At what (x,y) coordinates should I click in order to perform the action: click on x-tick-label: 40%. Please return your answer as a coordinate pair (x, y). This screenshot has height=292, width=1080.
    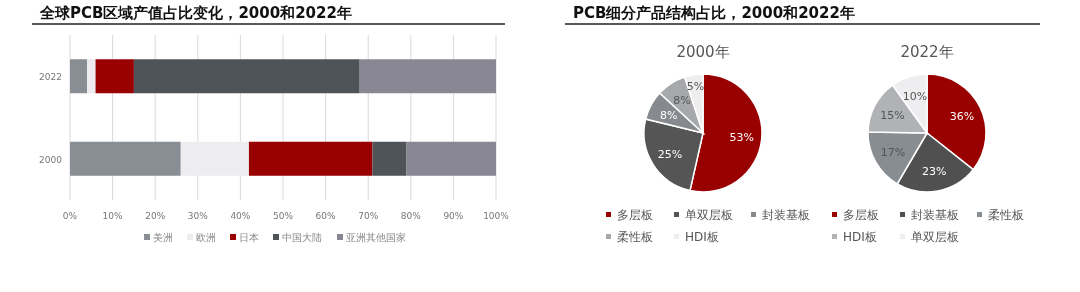
    Looking at the image, I should click on (240, 216).